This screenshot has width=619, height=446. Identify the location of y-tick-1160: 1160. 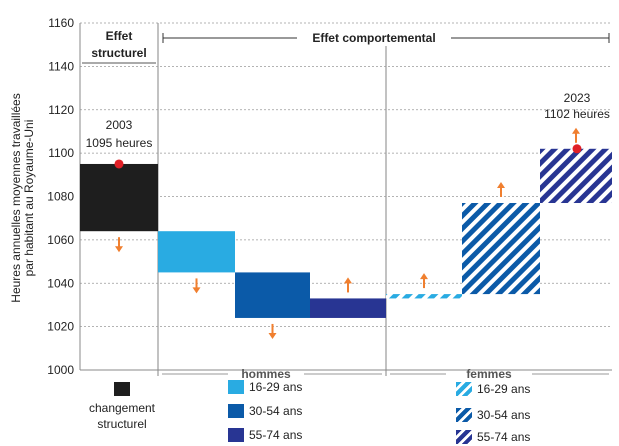
(61, 23).